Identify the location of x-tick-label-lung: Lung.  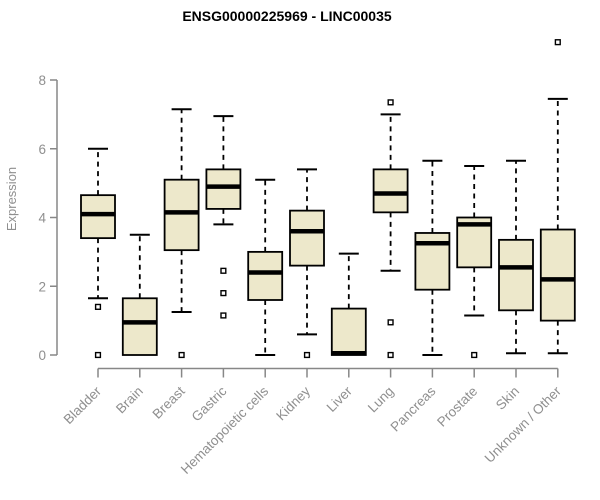
(381, 400).